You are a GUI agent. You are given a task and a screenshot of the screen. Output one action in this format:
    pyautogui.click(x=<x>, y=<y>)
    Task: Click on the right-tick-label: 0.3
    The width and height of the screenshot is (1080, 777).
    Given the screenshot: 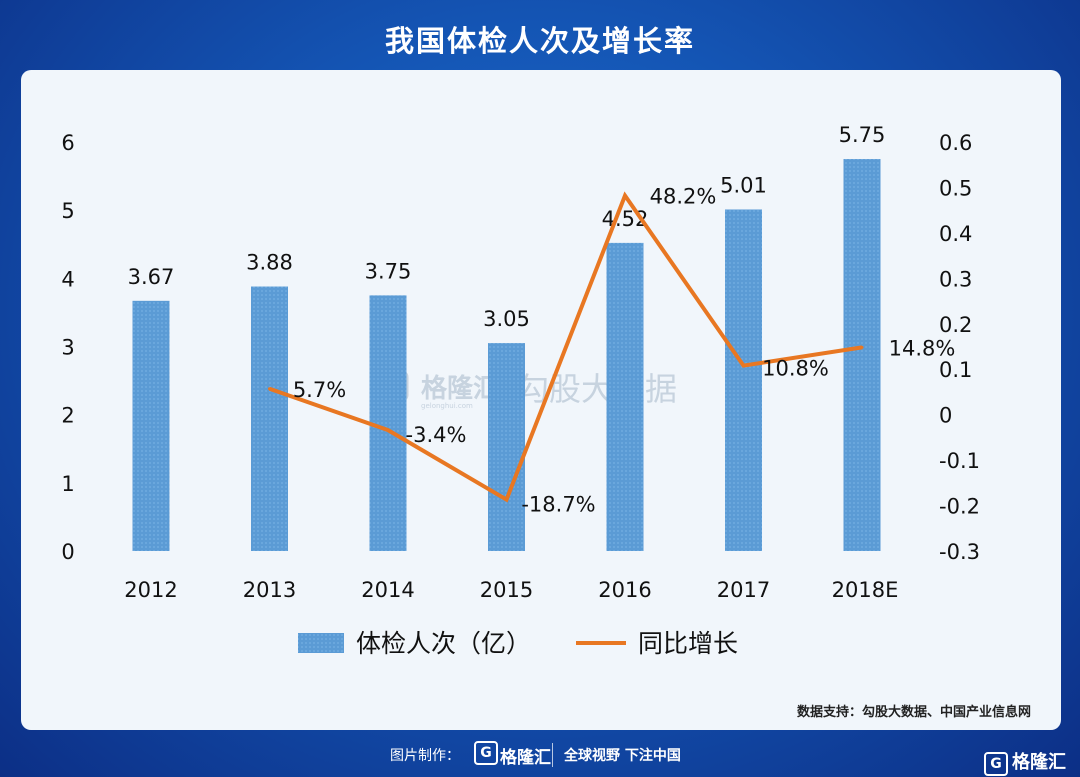 What is the action you would take?
    pyautogui.click(x=955, y=279)
    